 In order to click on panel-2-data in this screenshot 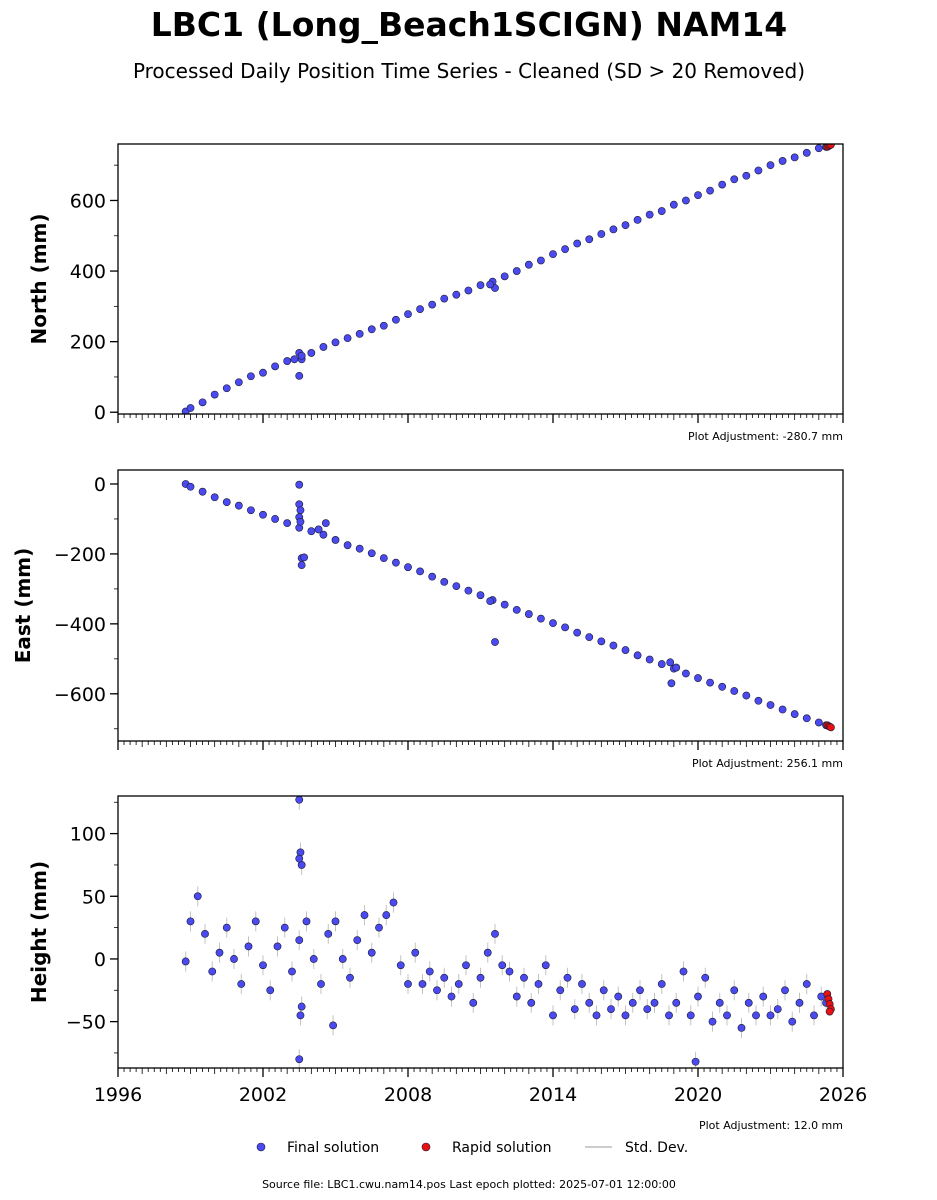, I will do `click(508, 606)`.